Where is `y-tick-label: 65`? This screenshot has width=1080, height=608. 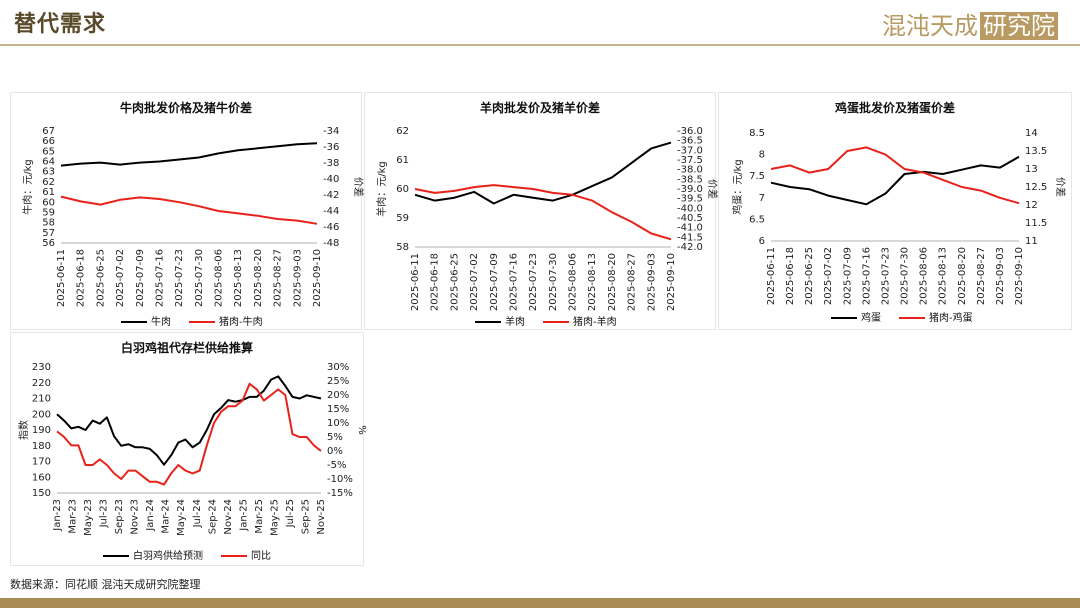 y-tick-label: 65 is located at coordinates (48, 151).